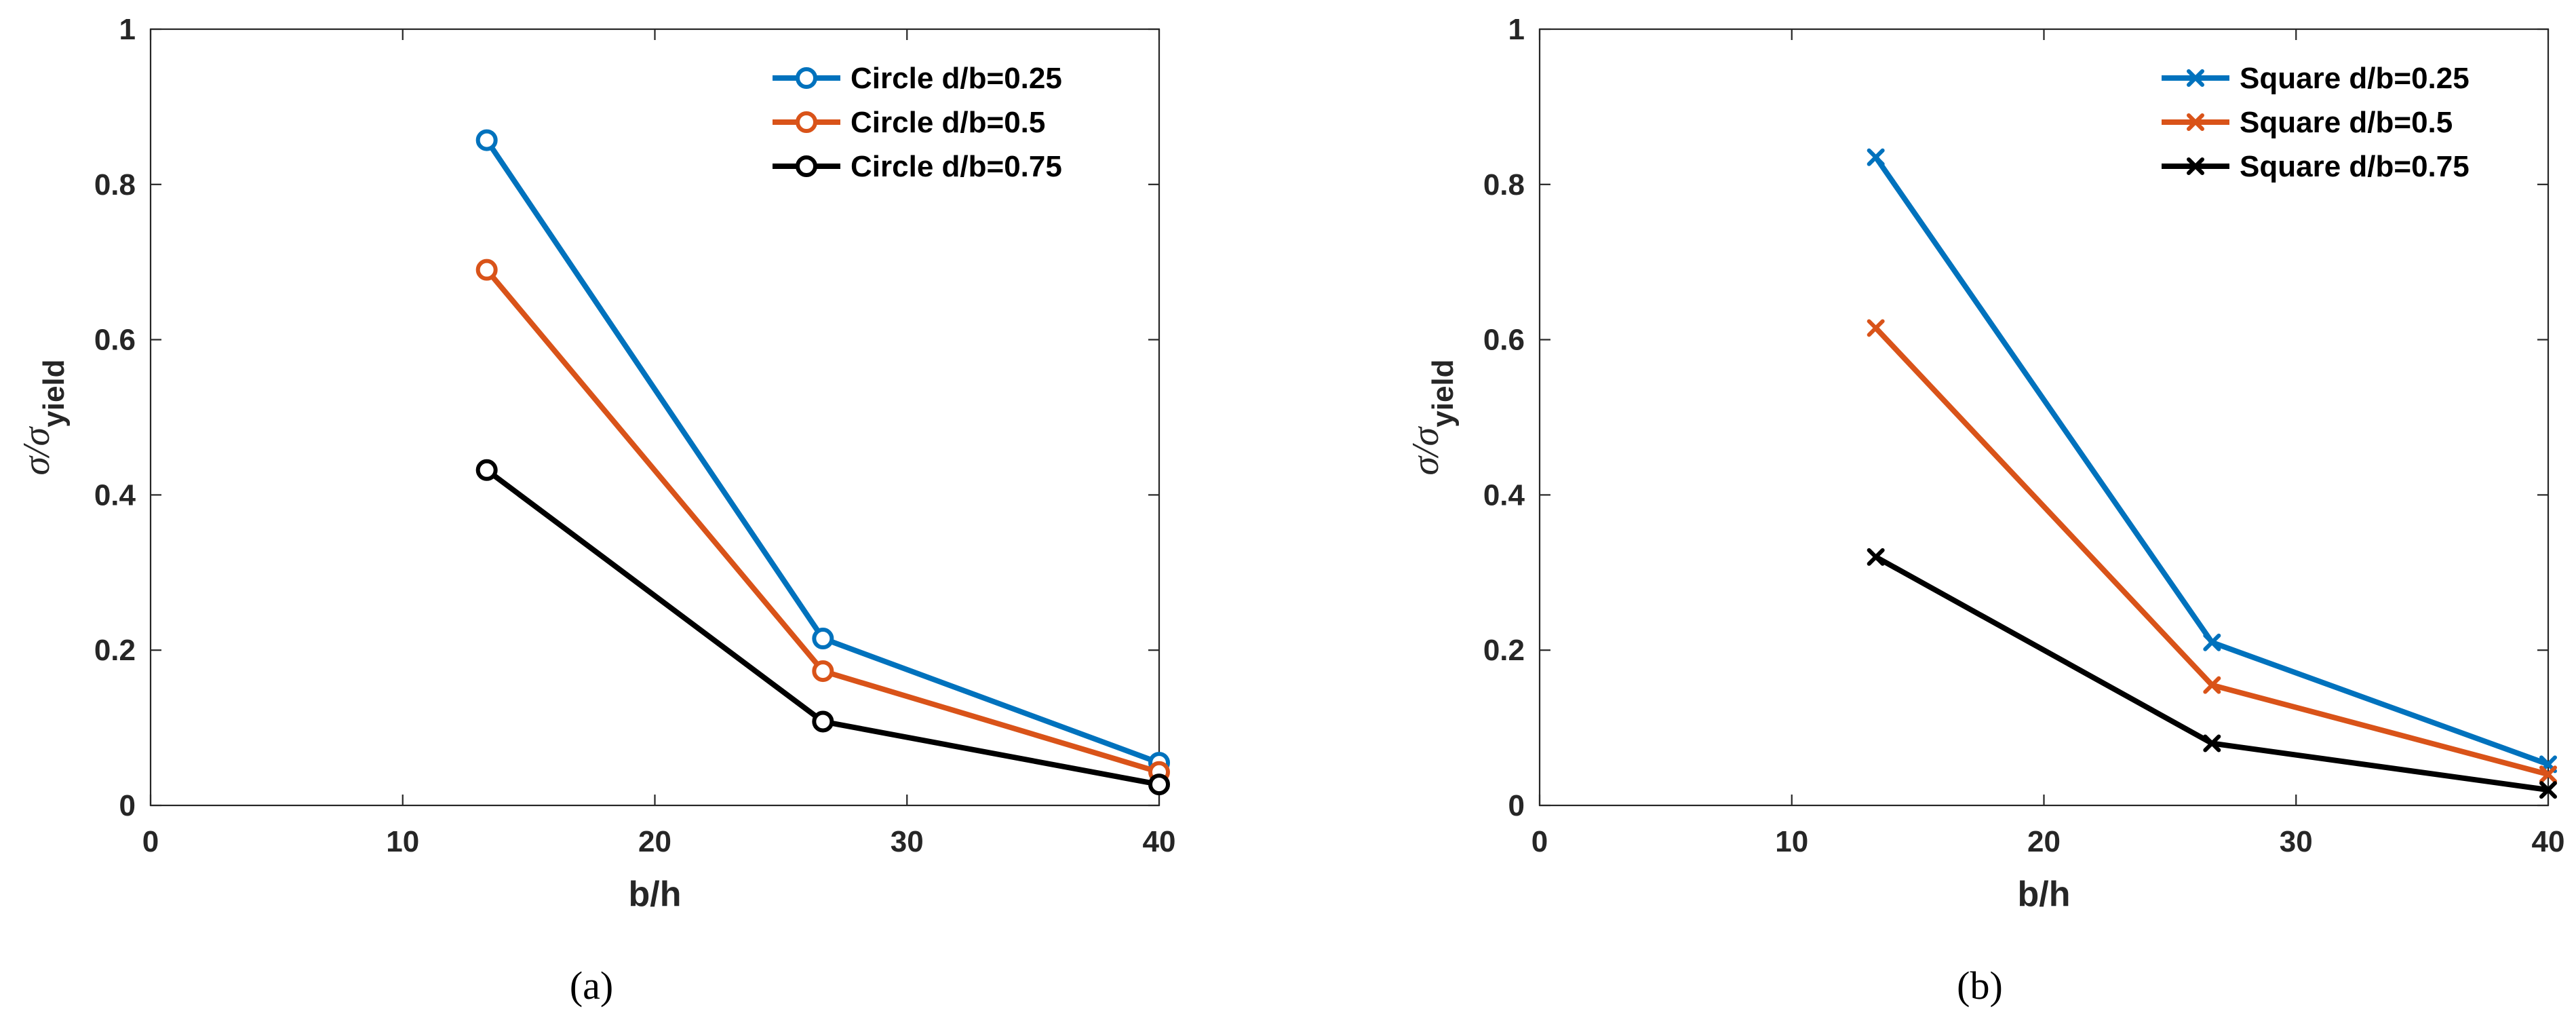  Describe the element at coordinates (2355, 166) in the screenshot. I see `legend-label: Square d/b=0.75` at that location.